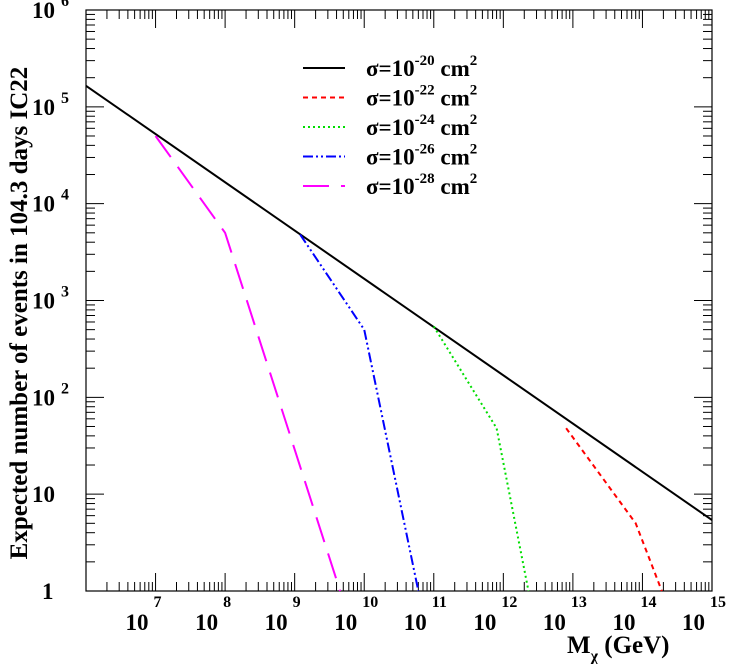 Image resolution: width=747 pixels, height=669 pixels. What do you see at coordinates (421, 67) in the screenshot?
I see `legend-entry-1: σ=10-20 cm2` at bounding box center [421, 67].